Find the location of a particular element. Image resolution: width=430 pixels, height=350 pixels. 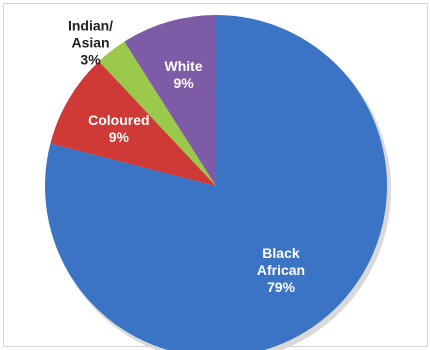

slice-label-line: 79% is located at coordinates (281, 287).